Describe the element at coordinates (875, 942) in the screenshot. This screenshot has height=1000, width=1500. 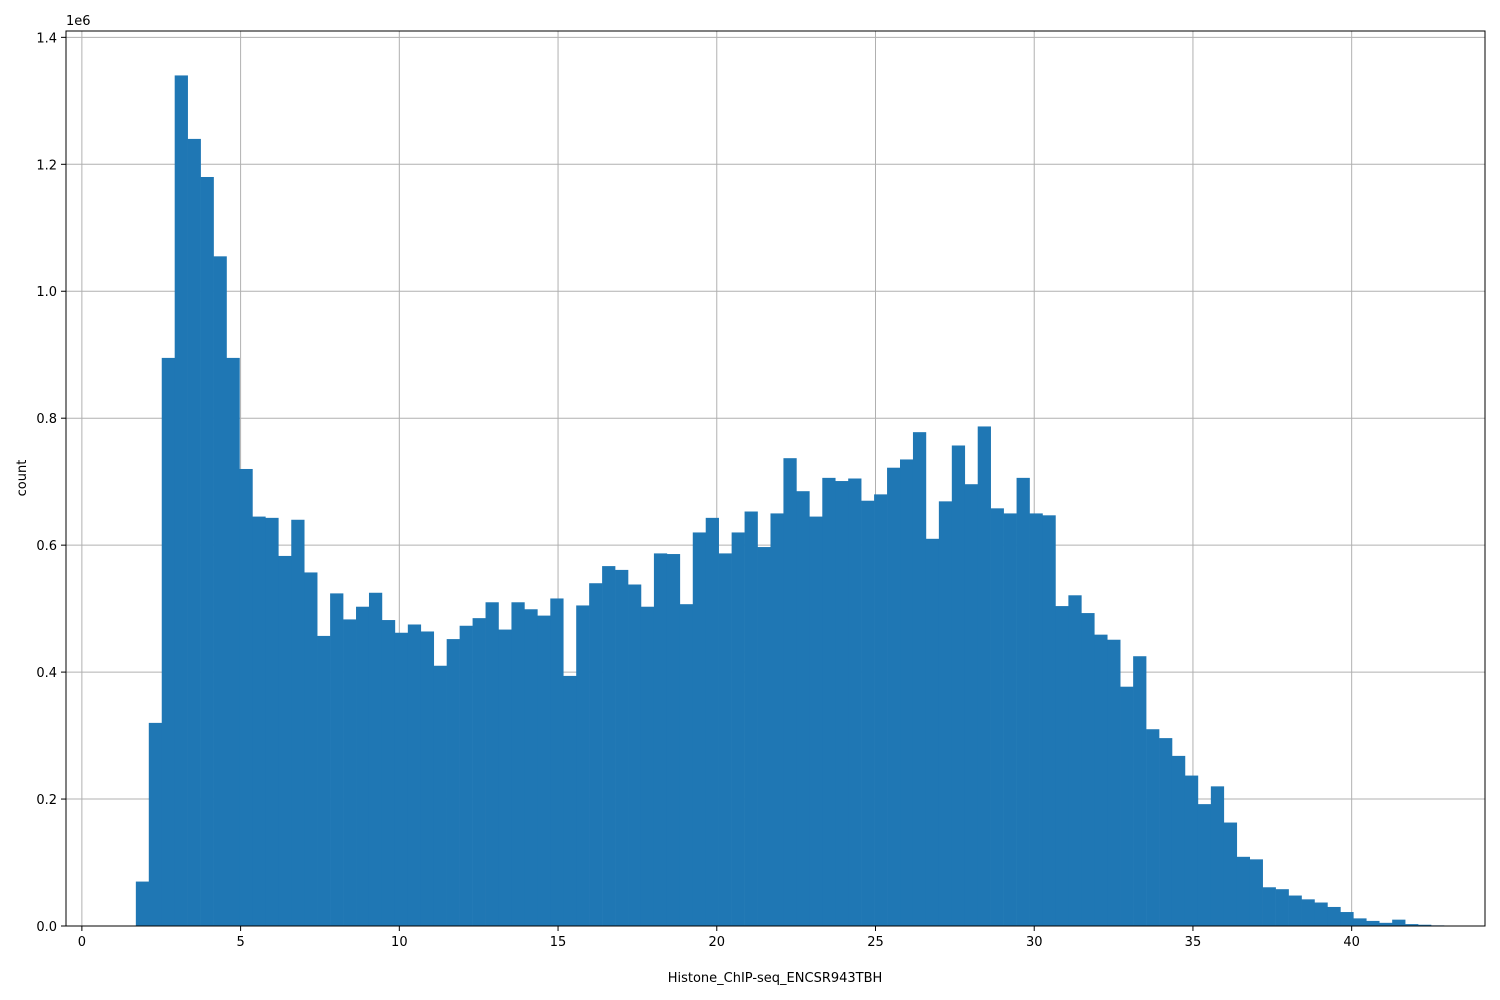
I see `x-tick-label: 25` at that location.